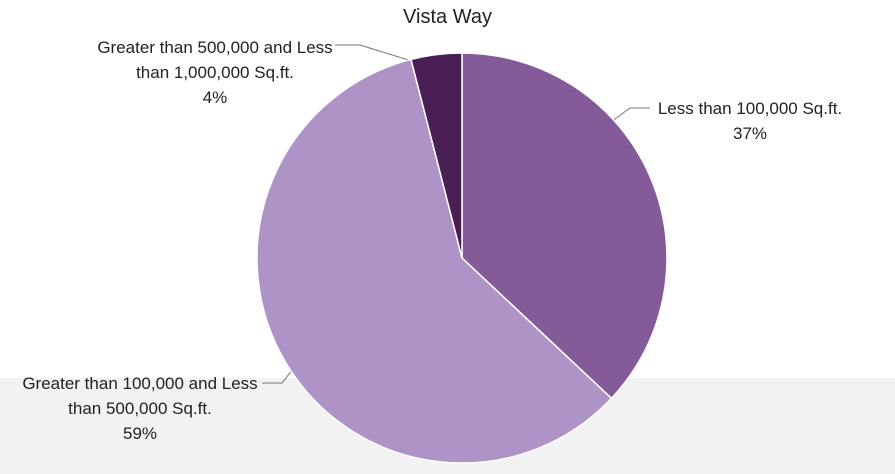 Image resolution: width=895 pixels, height=474 pixels. I want to click on value-label: 4%, so click(215, 97).